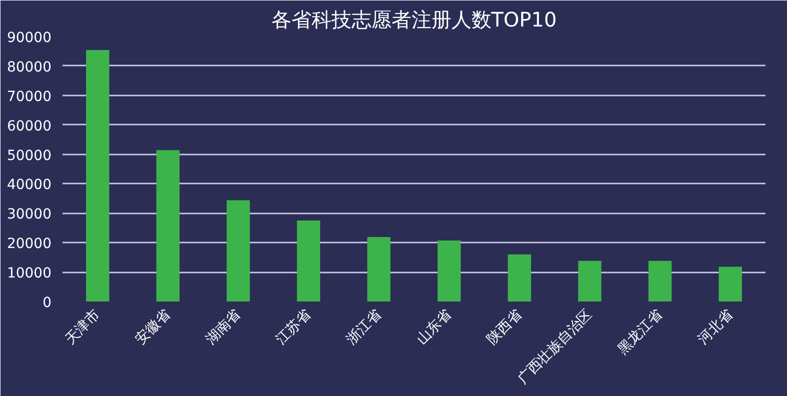 The height and width of the screenshot is (396, 787). I want to click on x-tick-label: 黑龙江省, so click(640, 332).